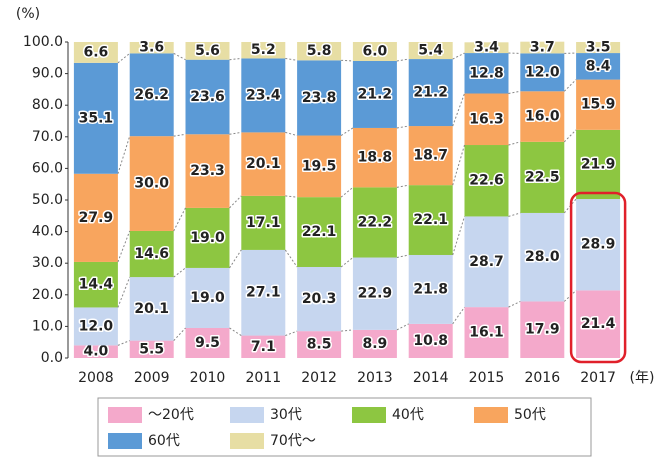  Describe the element at coordinates (47, 326) in the screenshot. I see `y-tick-label: 10.0` at that location.